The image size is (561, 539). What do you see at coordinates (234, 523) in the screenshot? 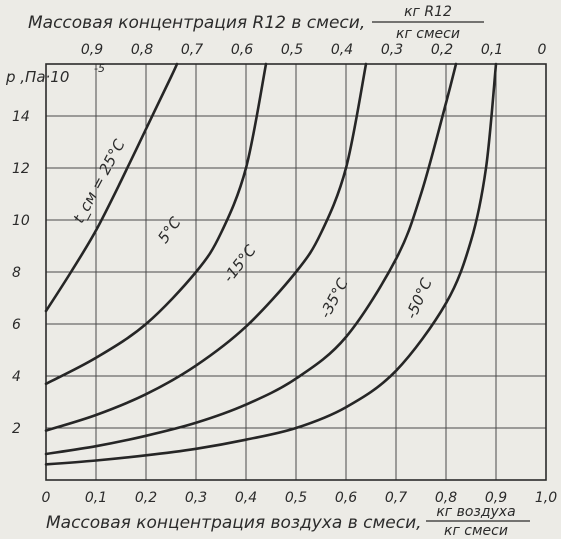
I see `x-axis-label: Массовая концентрация воздуха в смеси,` at bounding box center [234, 523].